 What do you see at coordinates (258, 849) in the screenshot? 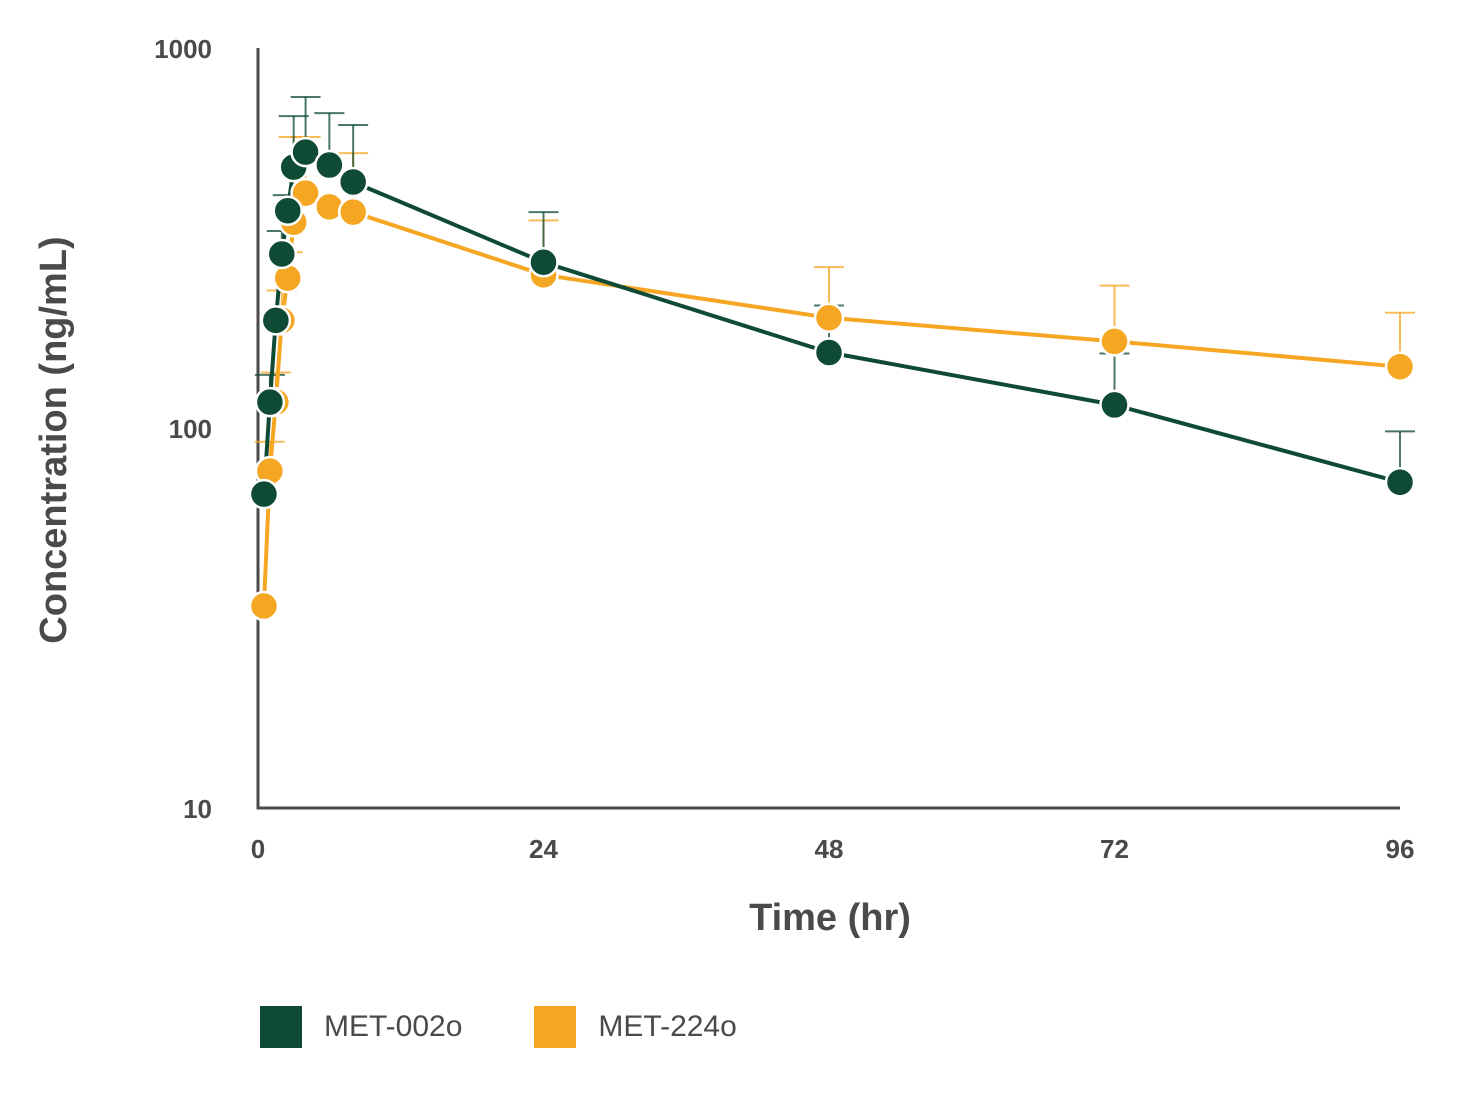
I see `x-tick-label: 0` at bounding box center [258, 849].